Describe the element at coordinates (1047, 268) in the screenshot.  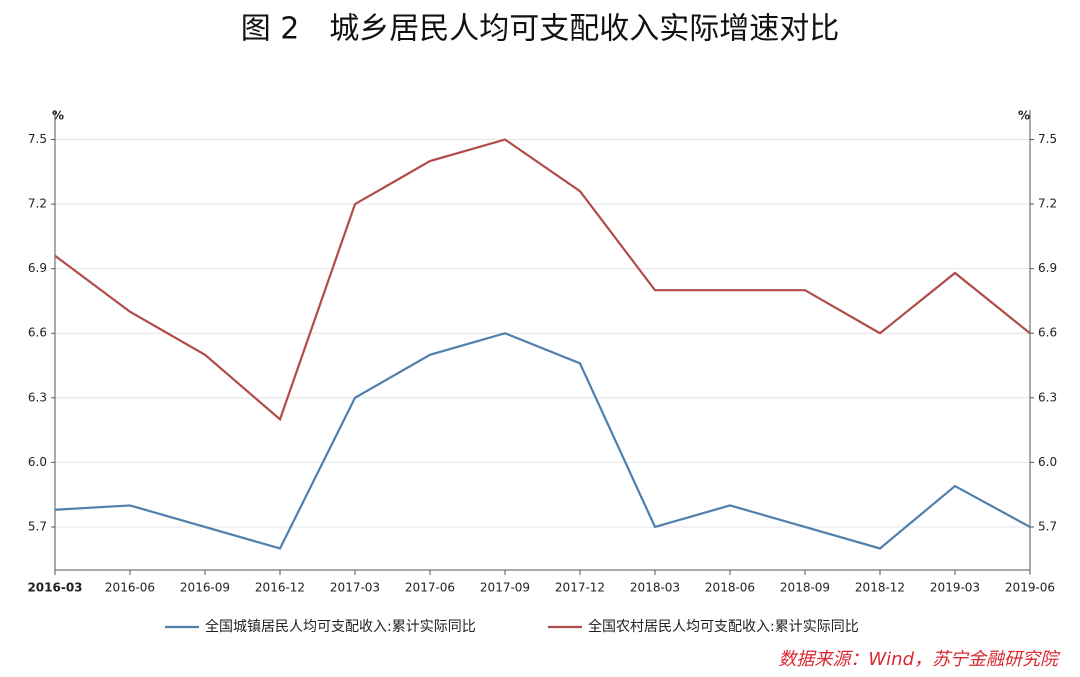
I see `y2-tick-label: 6.9` at that location.